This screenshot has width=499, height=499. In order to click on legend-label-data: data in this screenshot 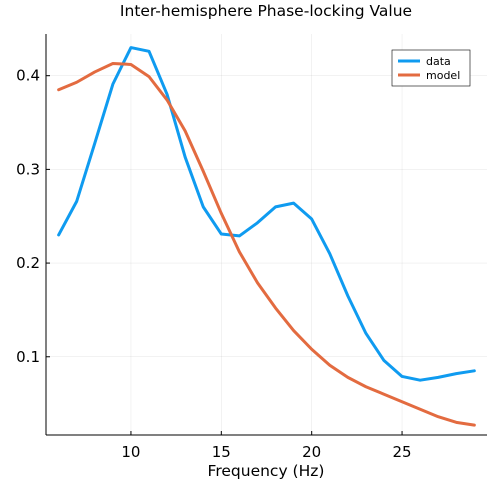, I will do `click(438, 61)`.